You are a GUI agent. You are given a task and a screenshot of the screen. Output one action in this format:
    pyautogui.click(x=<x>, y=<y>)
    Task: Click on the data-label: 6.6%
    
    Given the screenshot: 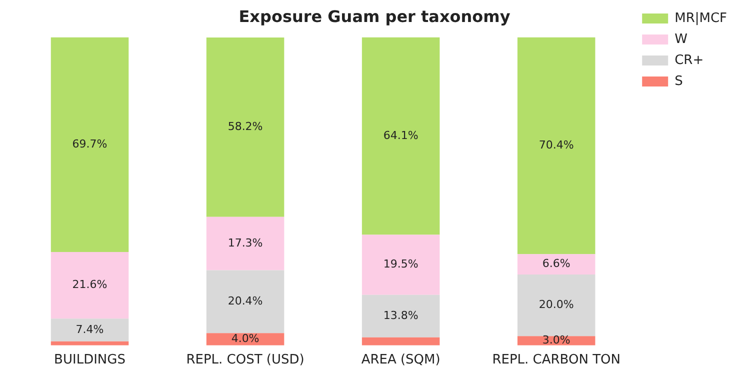 What is the action you would take?
    pyautogui.click(x=556, y=263)
    